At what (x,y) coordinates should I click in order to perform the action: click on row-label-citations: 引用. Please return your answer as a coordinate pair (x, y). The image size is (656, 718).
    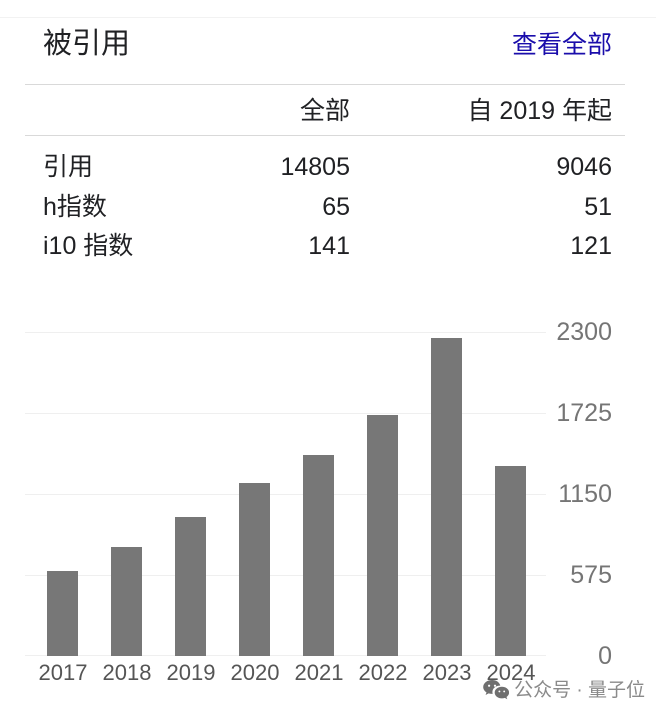
    Looking at the image, I should click on (68, 167).